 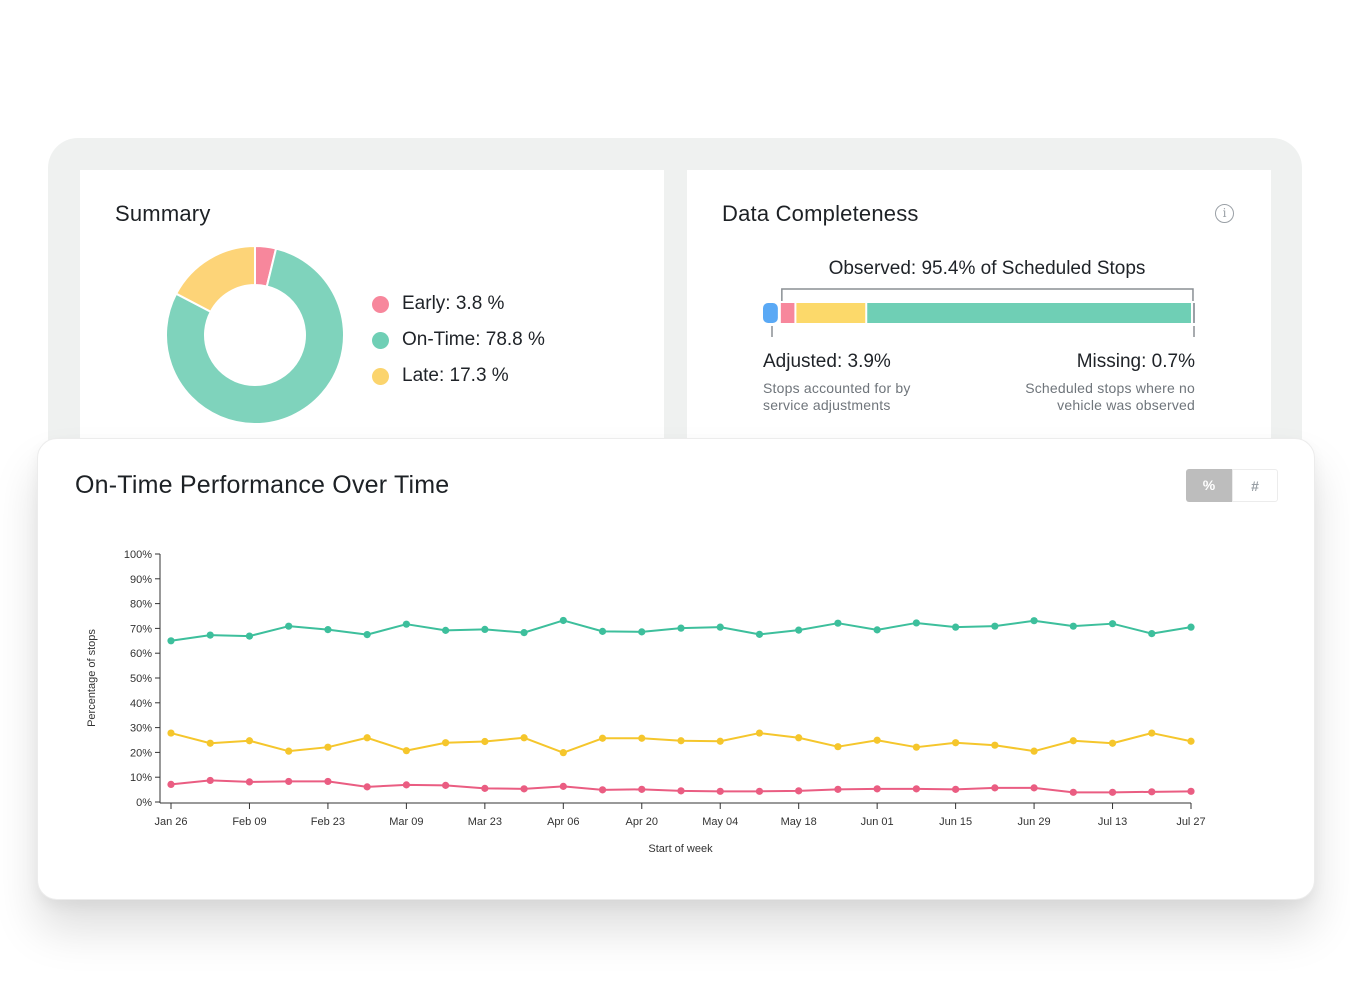 I want to click on unit-toggle: % #, so click(x=1232, y=485).